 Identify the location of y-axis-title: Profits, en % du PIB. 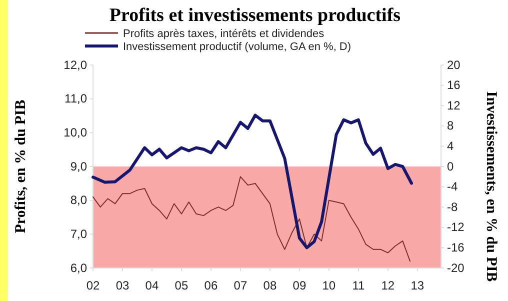
(21, 167).